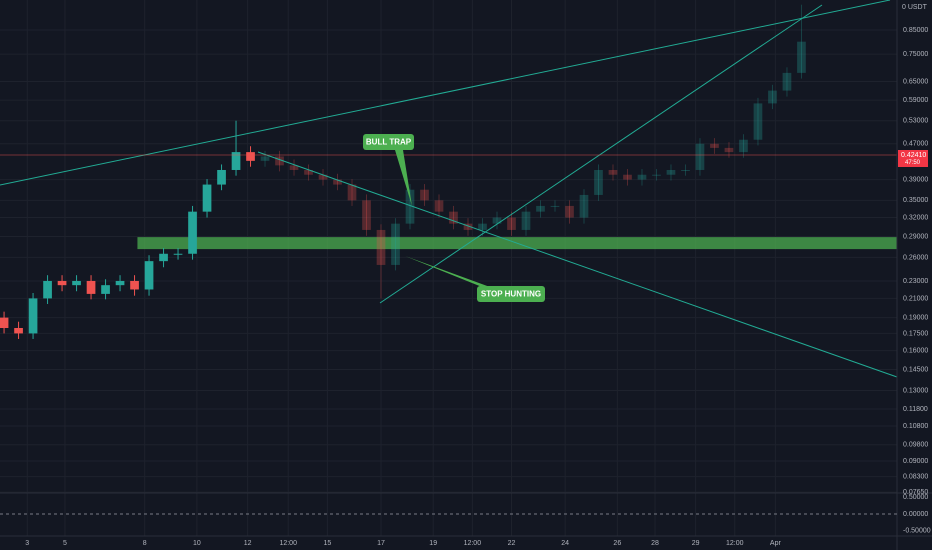  What do you see at coordinates (915, 281) in the screenshot?
I see `y-tick-label: 0.23000` at bounding box center [915, 281].